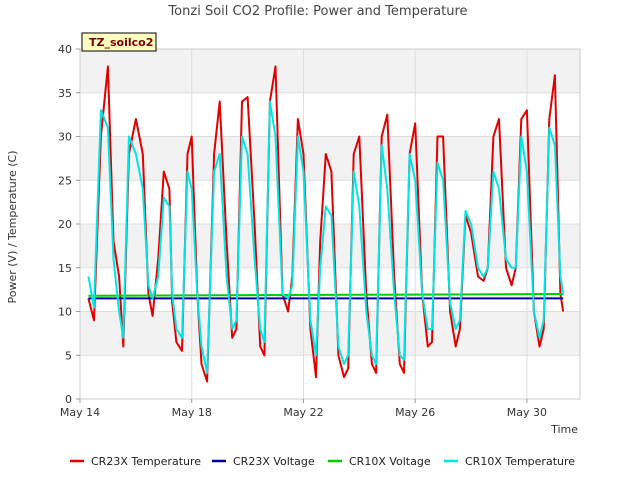 Image resolution: width=640 pixels, height=480 pixels. What do you see at coordinates (564, 429) in the screenshot?
I see `x-axis-label: Time` at bounding box center [564, 429].